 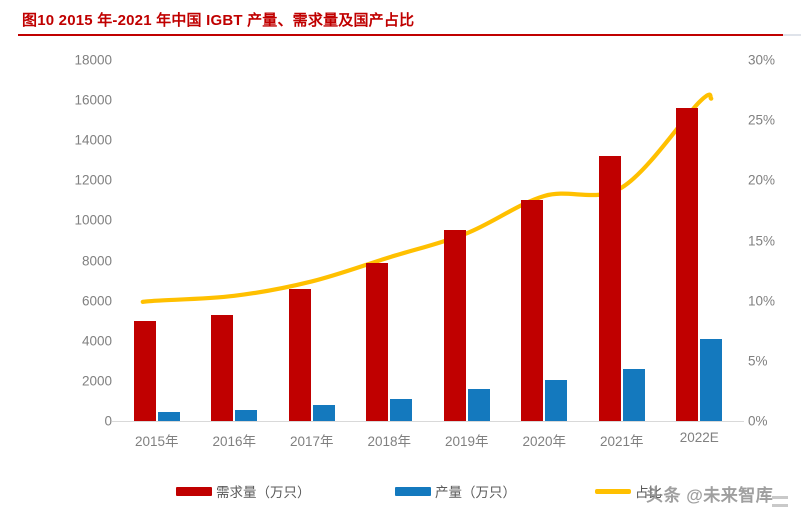 What do you see at coordinates (96, 341) in the screenshot?
I see `y-axis-left-tick: 4000` at bounding box center [96, 341].